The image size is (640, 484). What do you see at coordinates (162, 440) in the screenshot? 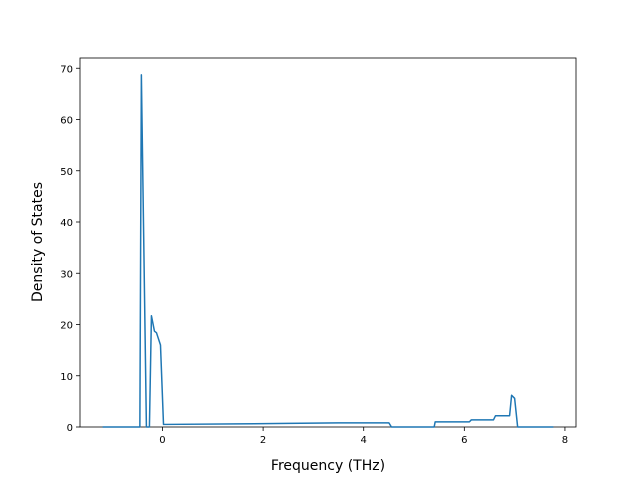
I see `x-tick-label: 0` at bounding box center [162, 440].